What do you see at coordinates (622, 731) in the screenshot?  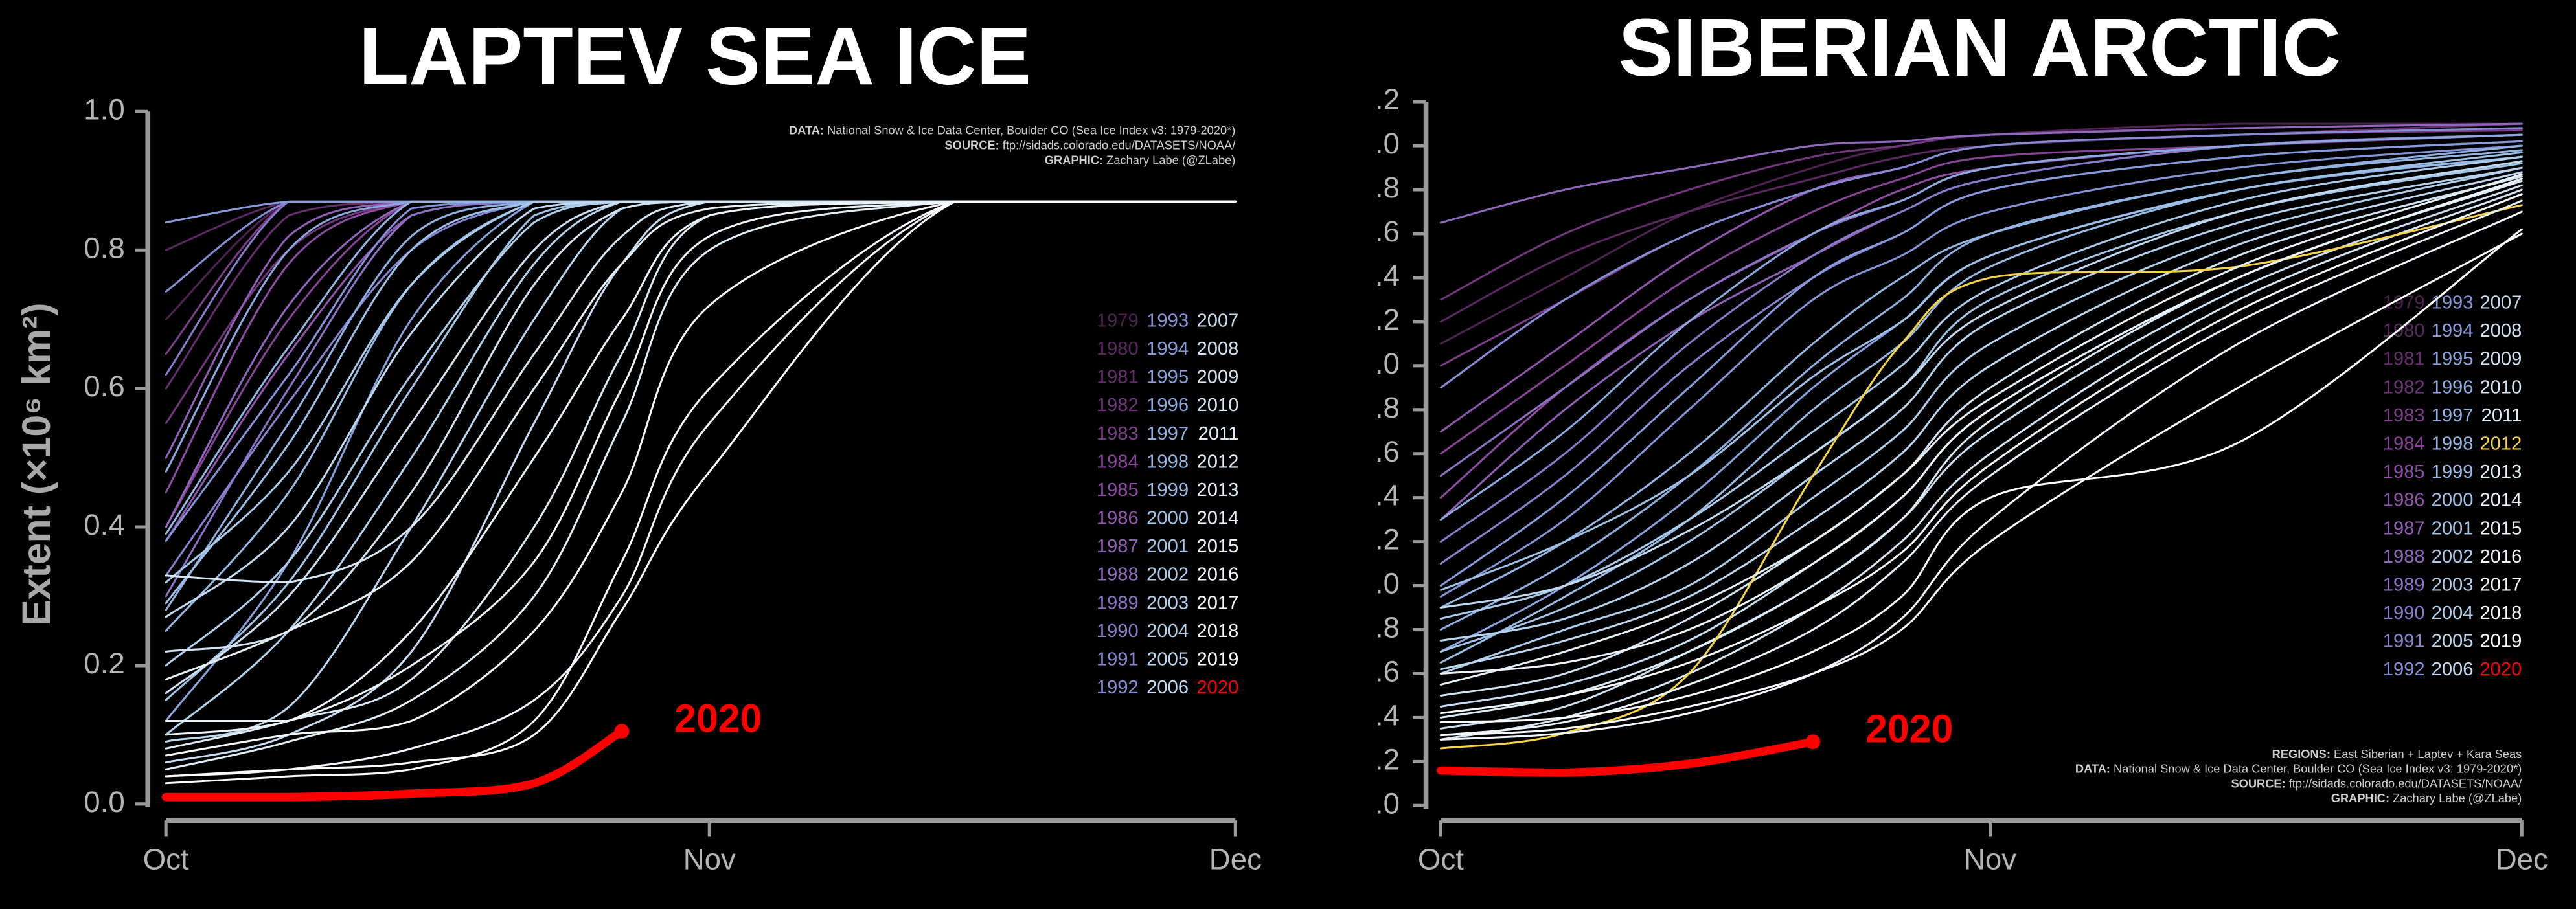 I see `series-end-marker` at bounding box center [622, 731].